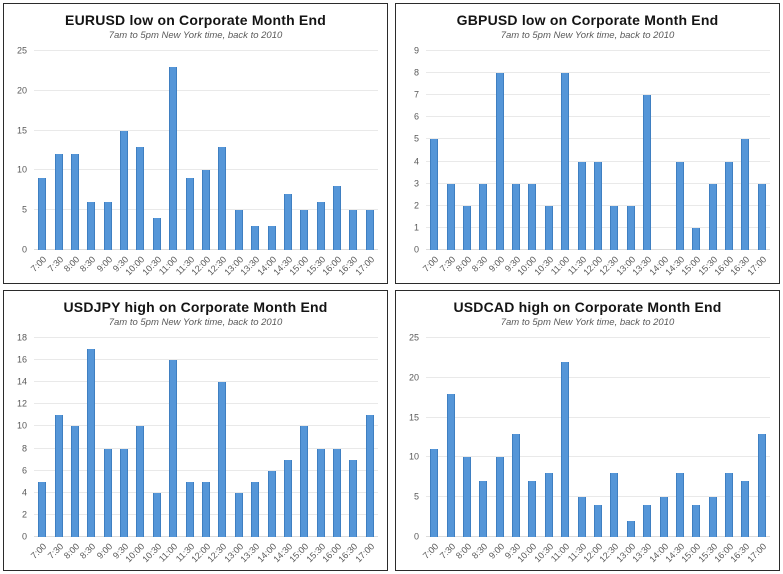 Image resolution: width=783 pixels, height=574 pixels. I want to click on bar-11:30, so click(189, 214).